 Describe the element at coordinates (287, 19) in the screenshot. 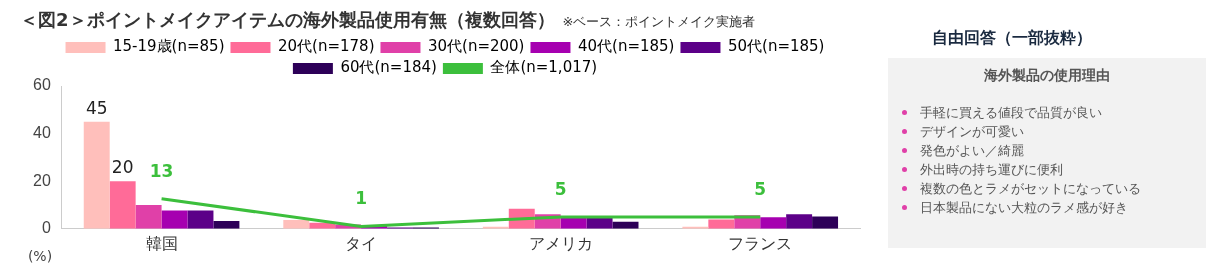

I see `chart-title: ＜図2＞ポイントメイクアイテムの海外製品使用有無（複数回答）` at that location.